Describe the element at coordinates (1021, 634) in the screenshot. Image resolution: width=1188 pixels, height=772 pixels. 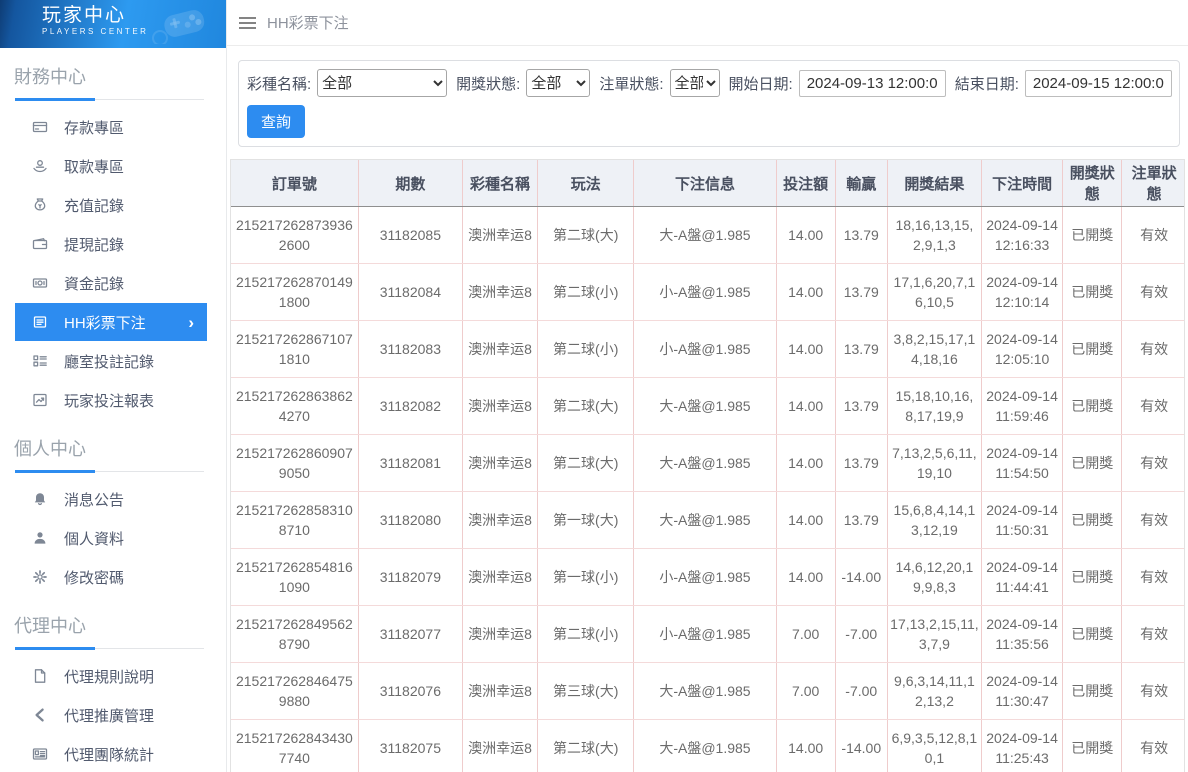
I see `cell-bet_time: 2024-09-14 11:35:56` at that location.